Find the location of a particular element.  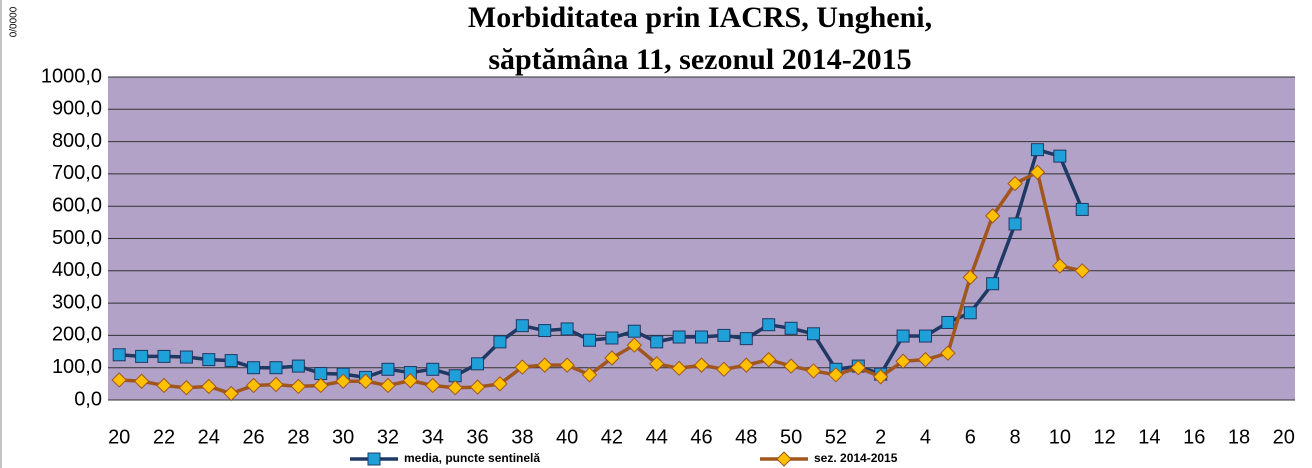

y-tick-label: 800,0 is located at coordinates (77, 141).